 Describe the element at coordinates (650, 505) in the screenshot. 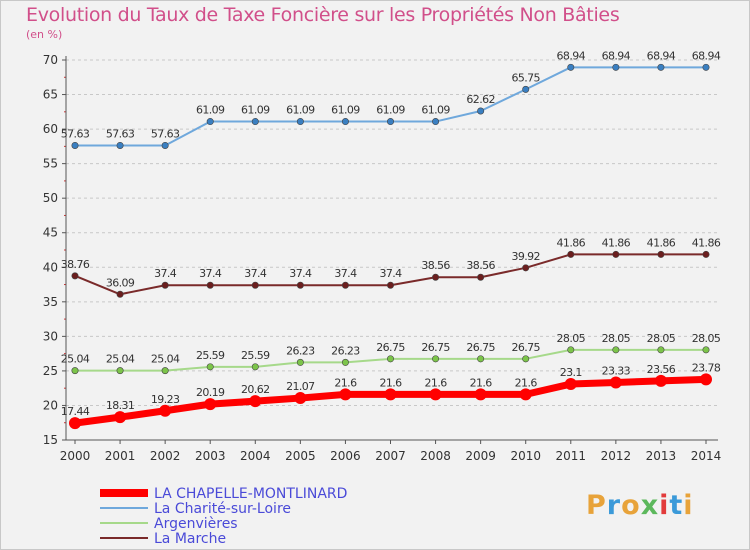

I see `logo-letter: x` at that location.